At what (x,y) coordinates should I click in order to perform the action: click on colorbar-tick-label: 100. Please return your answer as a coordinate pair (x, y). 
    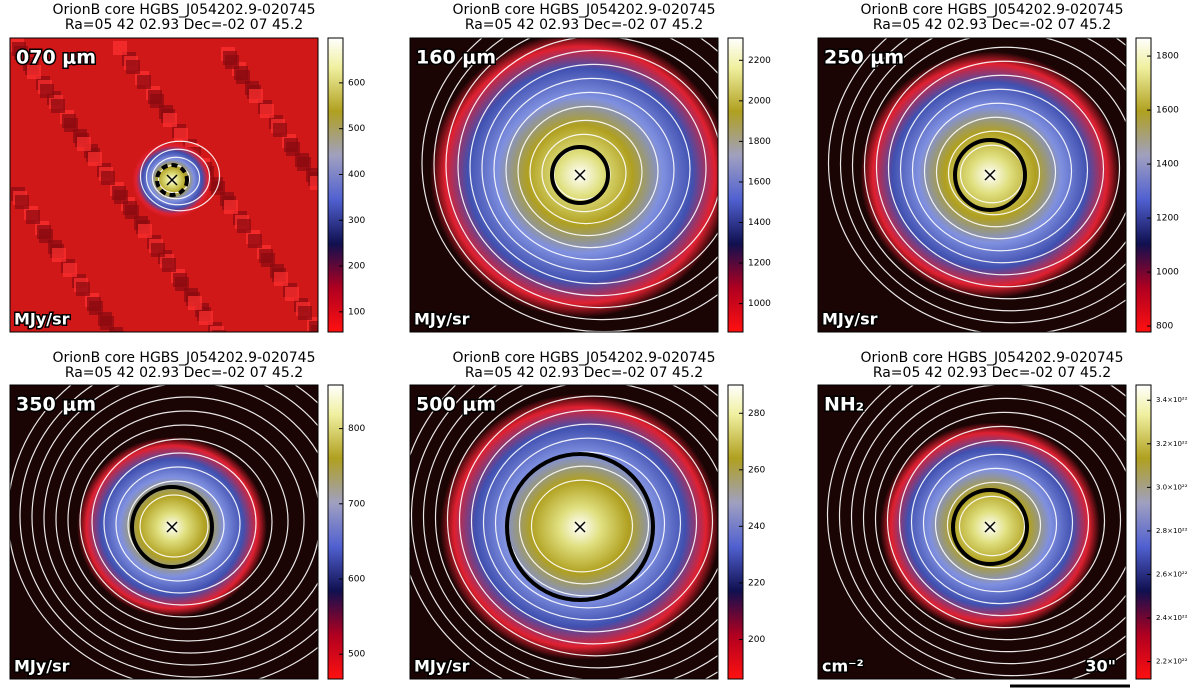
    Looking at the image, I should click on (356, 312).